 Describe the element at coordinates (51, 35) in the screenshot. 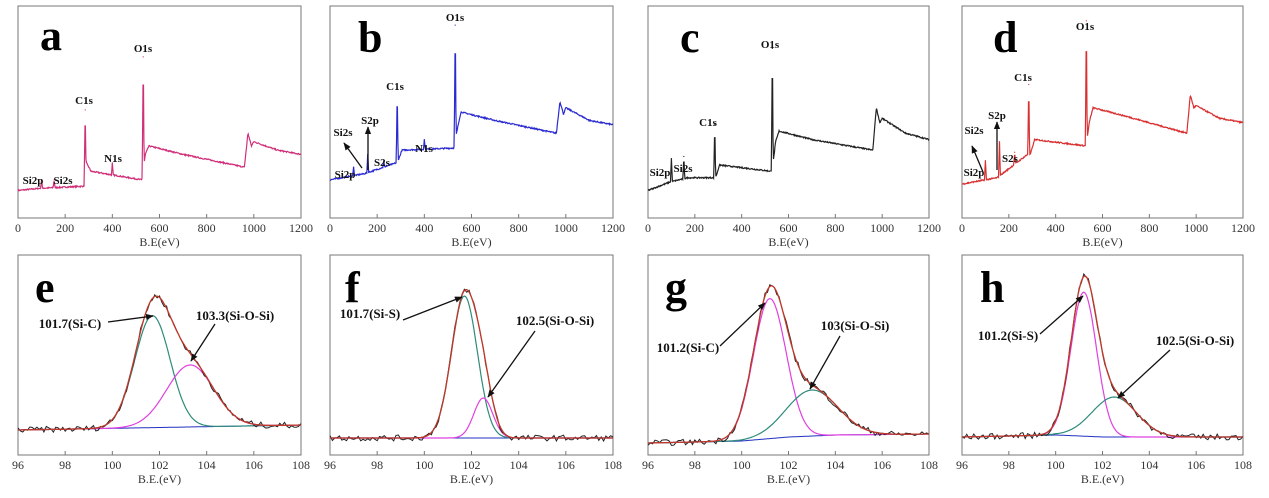

I see `panel-letter: a` at that location.